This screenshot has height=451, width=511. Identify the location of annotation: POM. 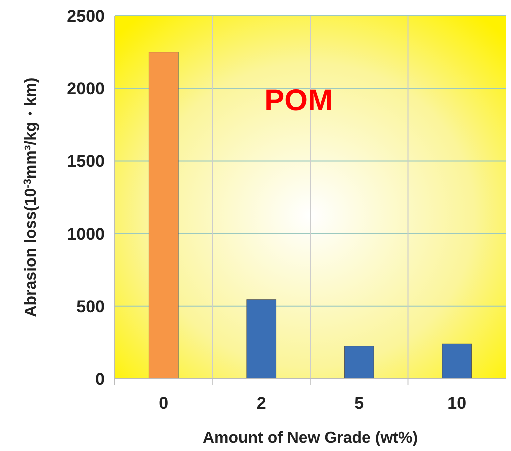
(298, 101).